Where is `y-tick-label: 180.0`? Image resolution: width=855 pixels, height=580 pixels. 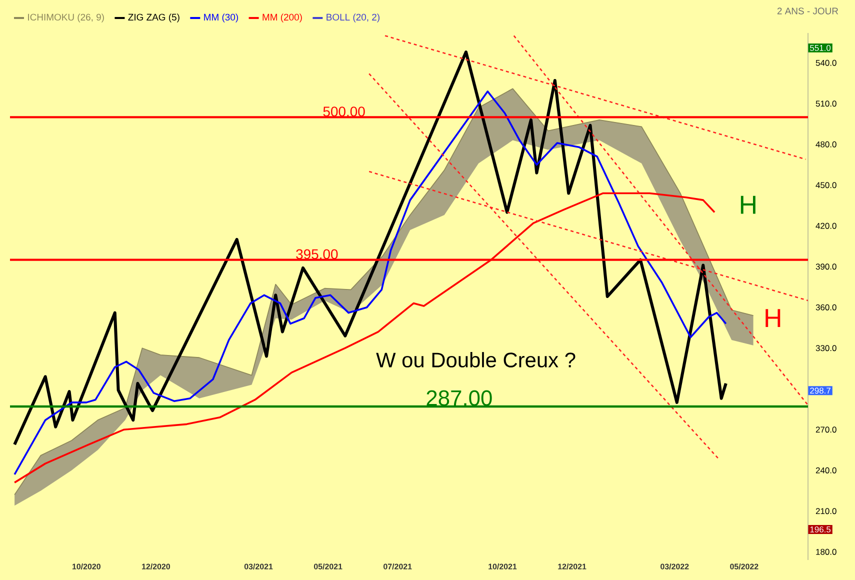 y-tick-label: 180.0 is located at coordinates (826, 551).